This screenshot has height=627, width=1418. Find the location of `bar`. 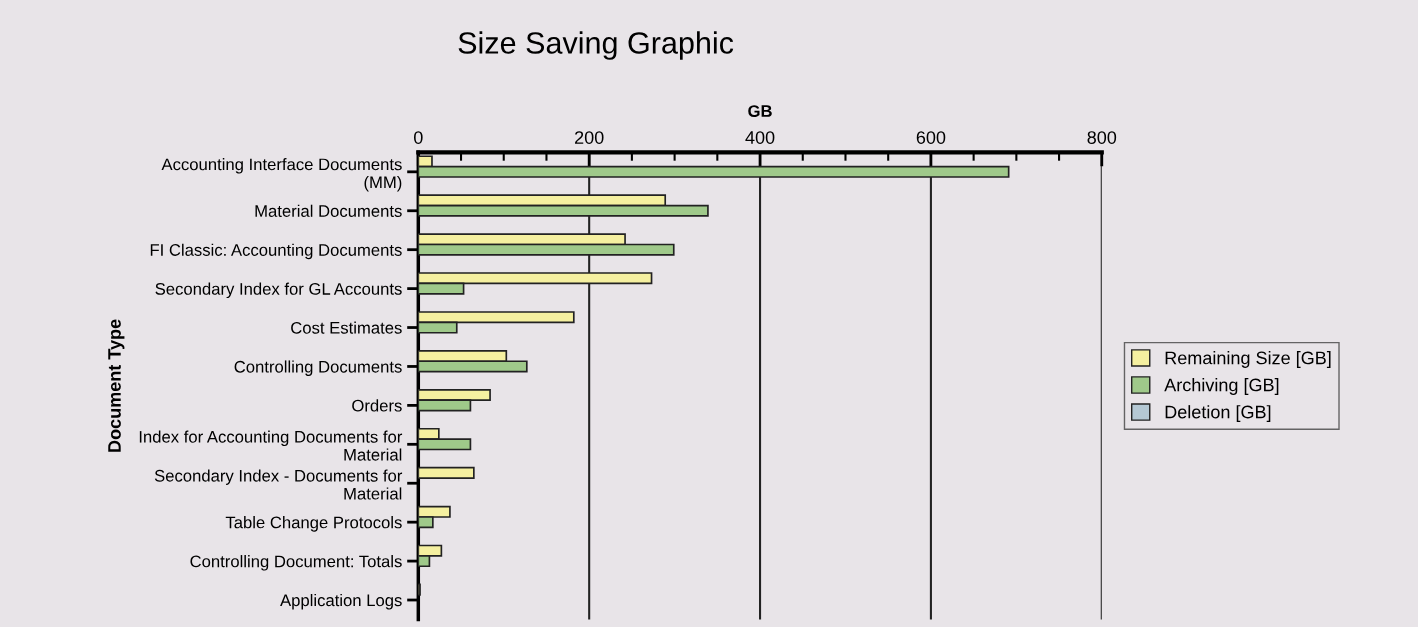

bar is located at coordinates (446, 472).